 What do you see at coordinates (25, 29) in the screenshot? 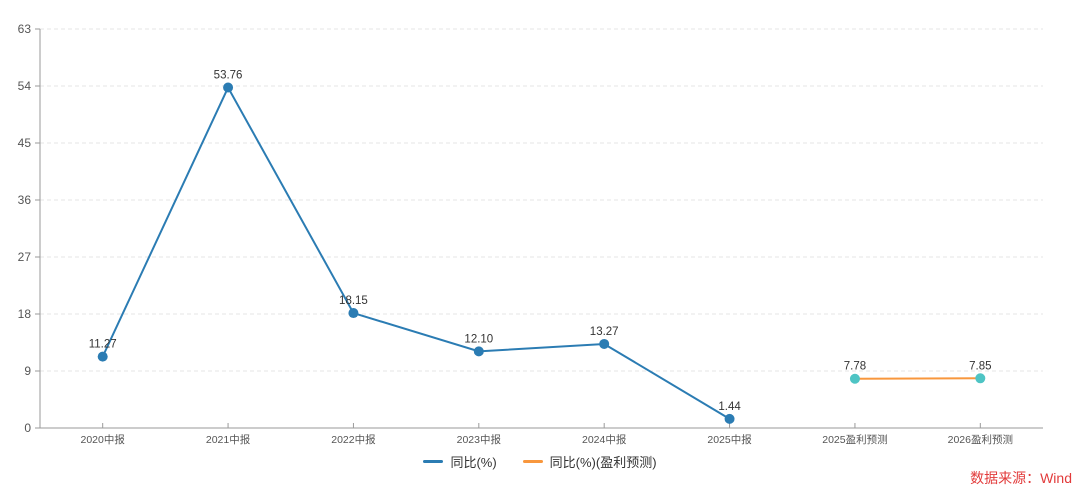
I see `y-axis-tick-label: 63` at bounding box center [25, 29].